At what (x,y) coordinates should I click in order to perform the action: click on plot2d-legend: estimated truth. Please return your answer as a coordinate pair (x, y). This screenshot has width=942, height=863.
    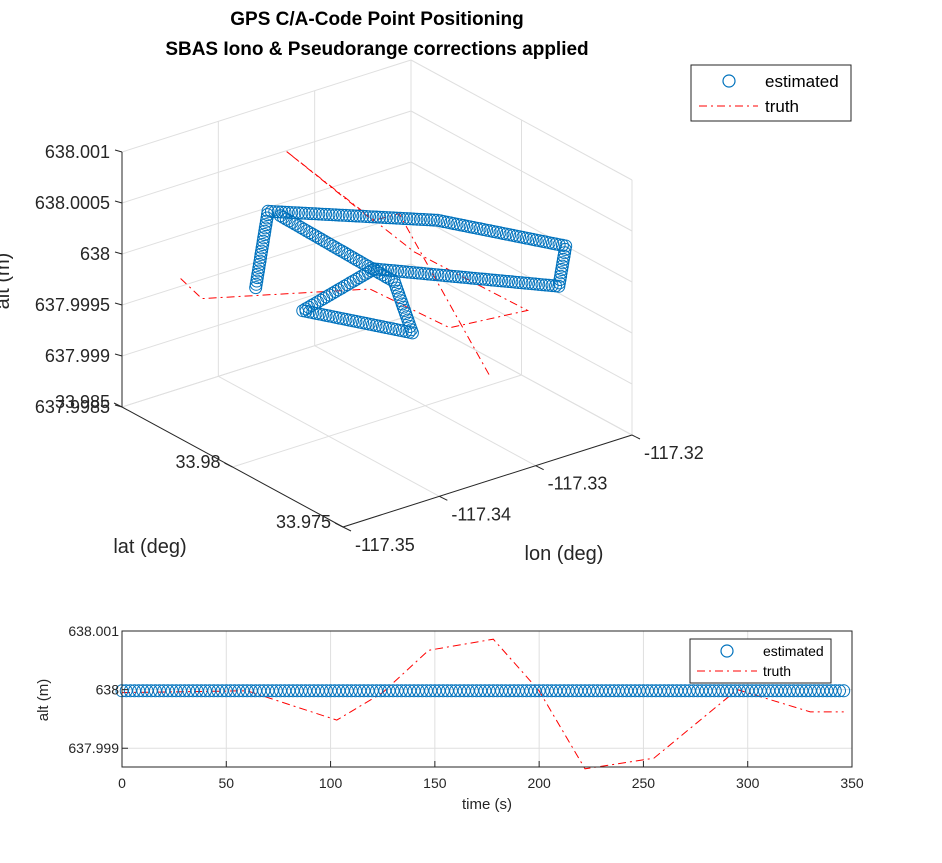
    Looking at the image, I should click on (760, 661).